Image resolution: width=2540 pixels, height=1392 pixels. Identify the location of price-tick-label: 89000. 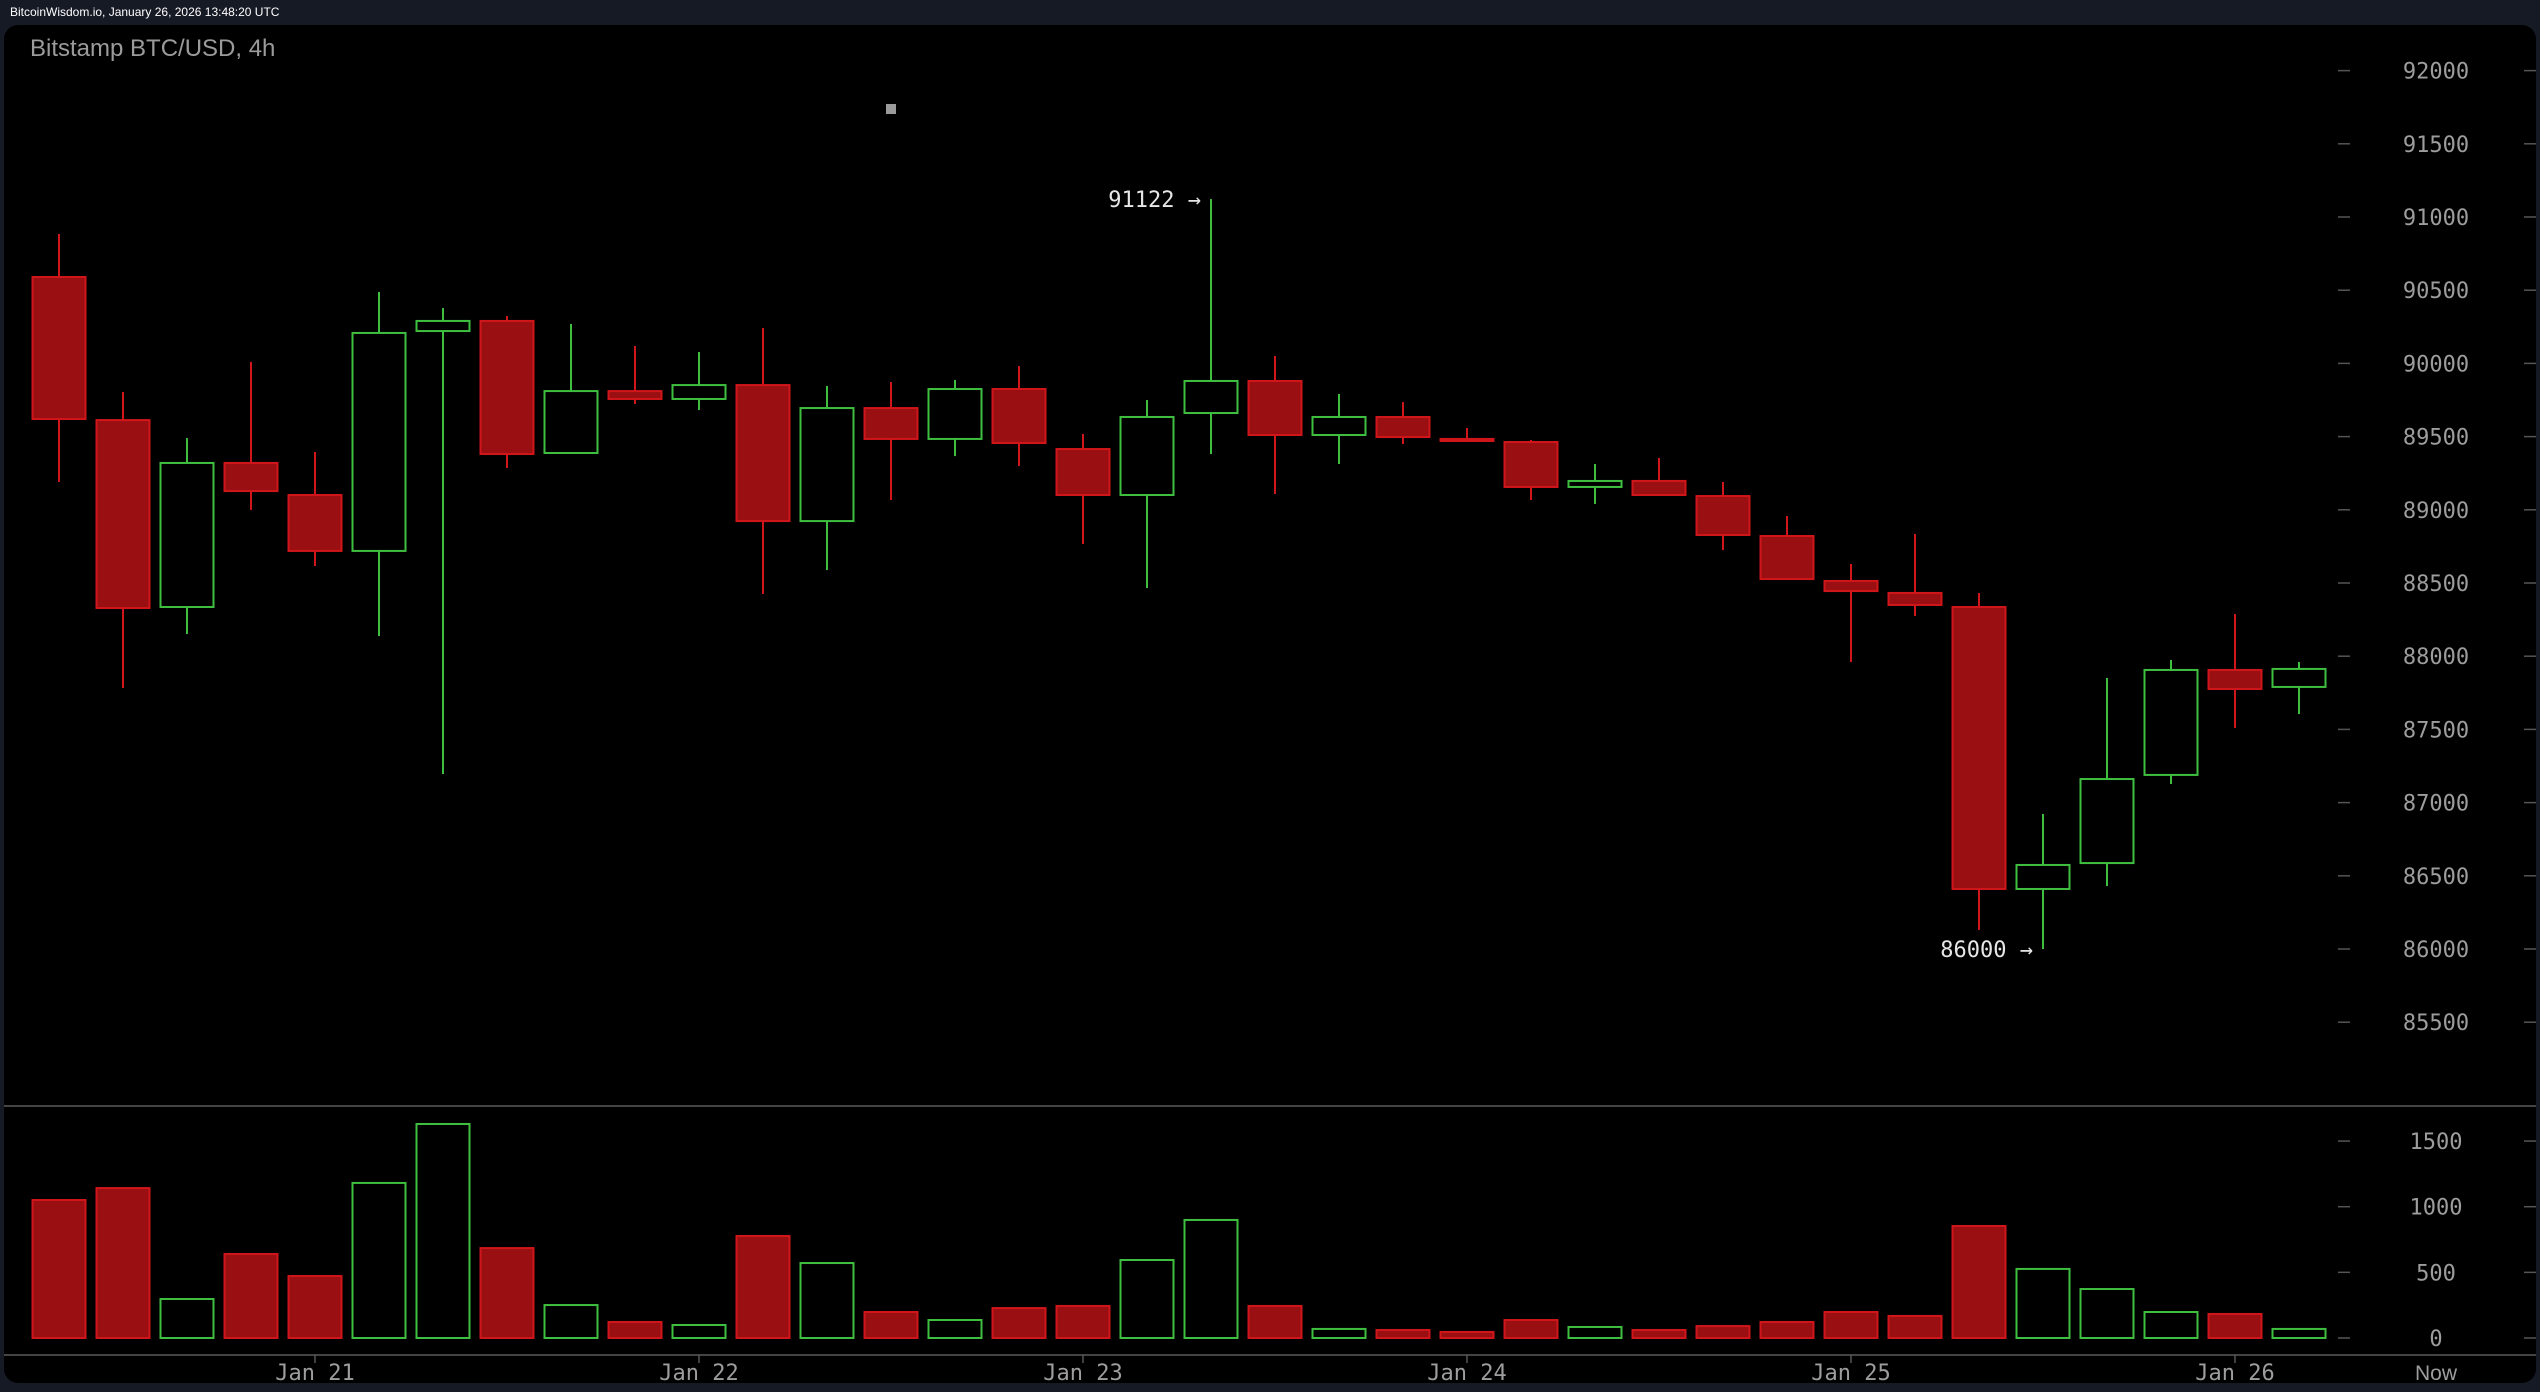
(2436, 511).